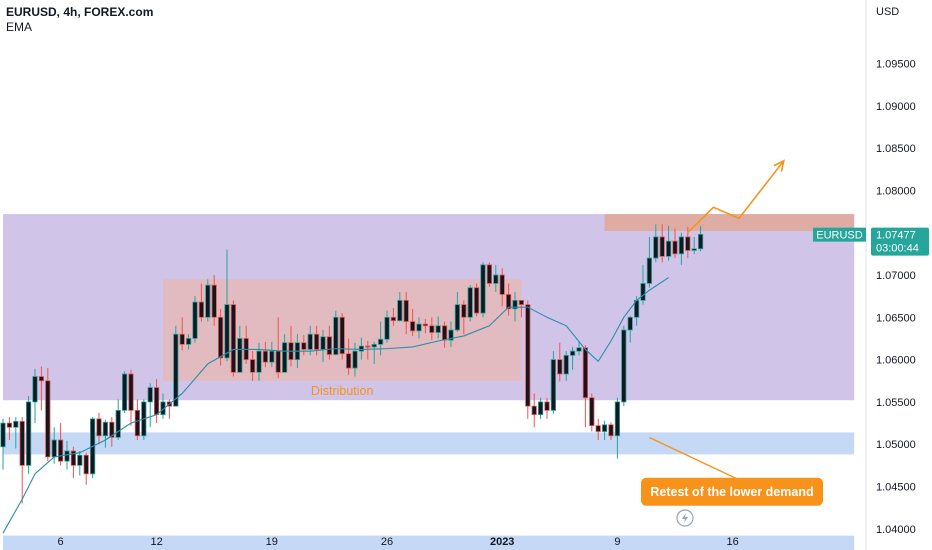 This screenshot has height=550, width=932. What do you see at coordinates (429, 443) in the screenshot?
I see `lower-demand-zone` at bounding box center [429, 443].